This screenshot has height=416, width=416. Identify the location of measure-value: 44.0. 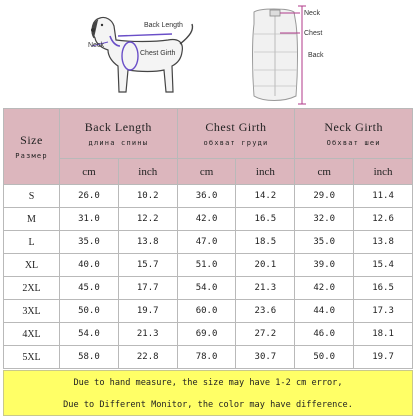
(324, 311).